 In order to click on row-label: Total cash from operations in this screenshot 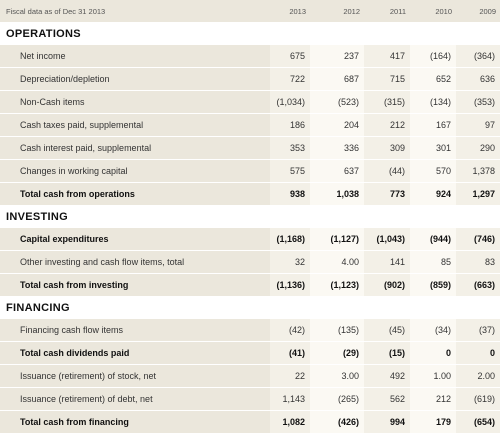, I will do `click(135, 194)`.